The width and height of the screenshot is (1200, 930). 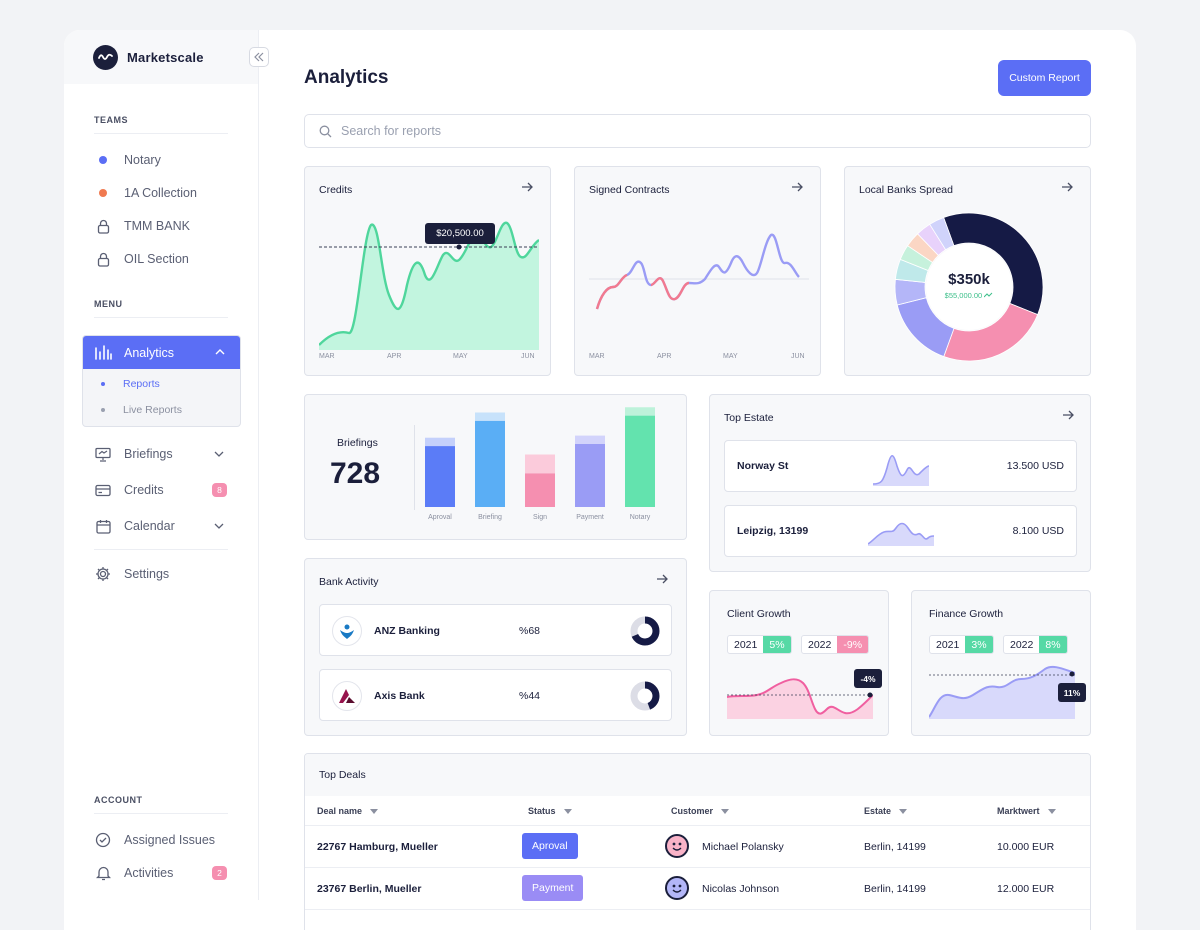 What do you see at coordinates (346, 77) in the screenshot?
I see `page-title: Analytics` at bounding box center [346, 77].